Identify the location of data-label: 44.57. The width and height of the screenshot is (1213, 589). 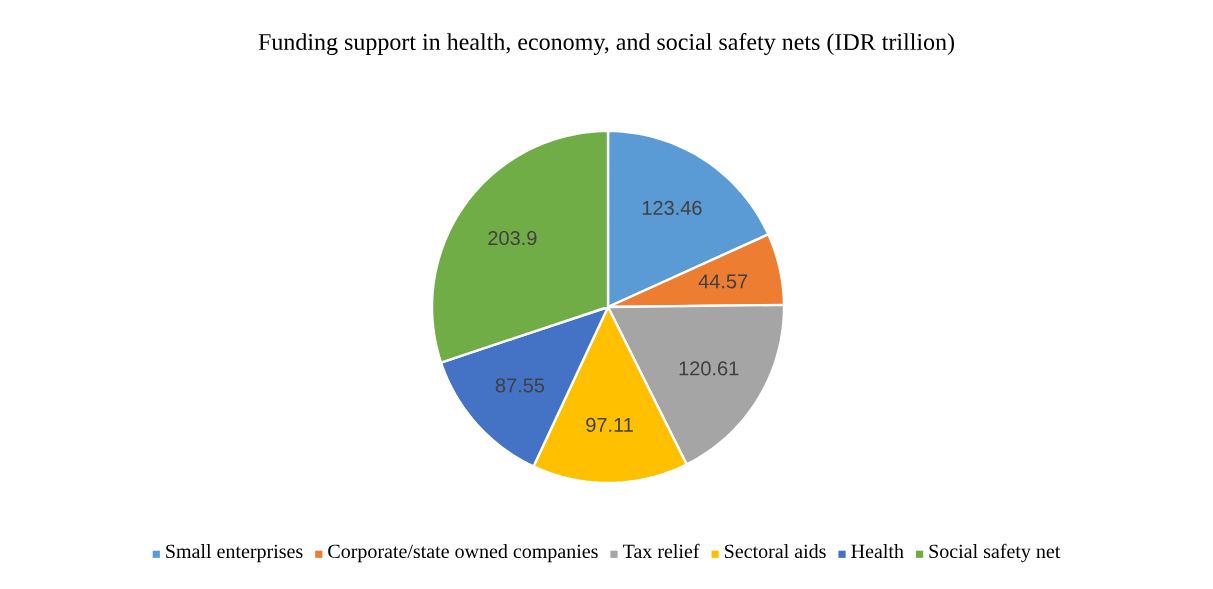
(723, 281).